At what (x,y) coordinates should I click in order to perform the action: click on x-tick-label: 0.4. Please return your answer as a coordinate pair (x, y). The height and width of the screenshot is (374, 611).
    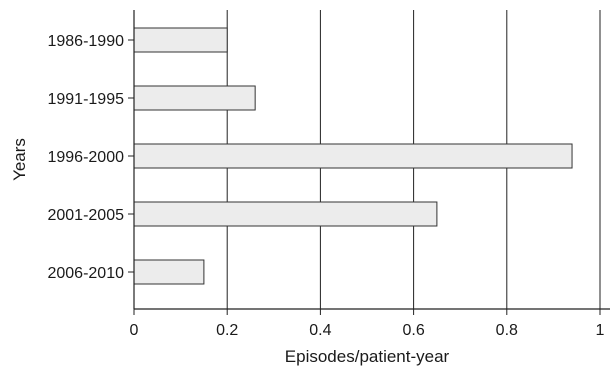
    Looking at the image, I should click on (320, 330).